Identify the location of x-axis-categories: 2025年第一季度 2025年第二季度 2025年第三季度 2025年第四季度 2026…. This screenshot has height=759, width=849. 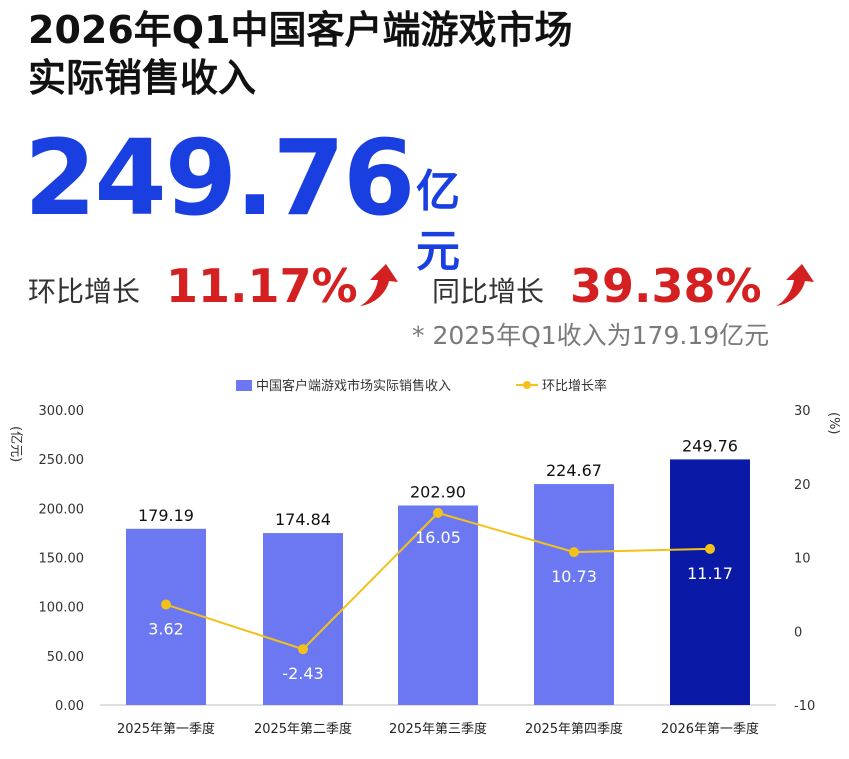
(438, 729).